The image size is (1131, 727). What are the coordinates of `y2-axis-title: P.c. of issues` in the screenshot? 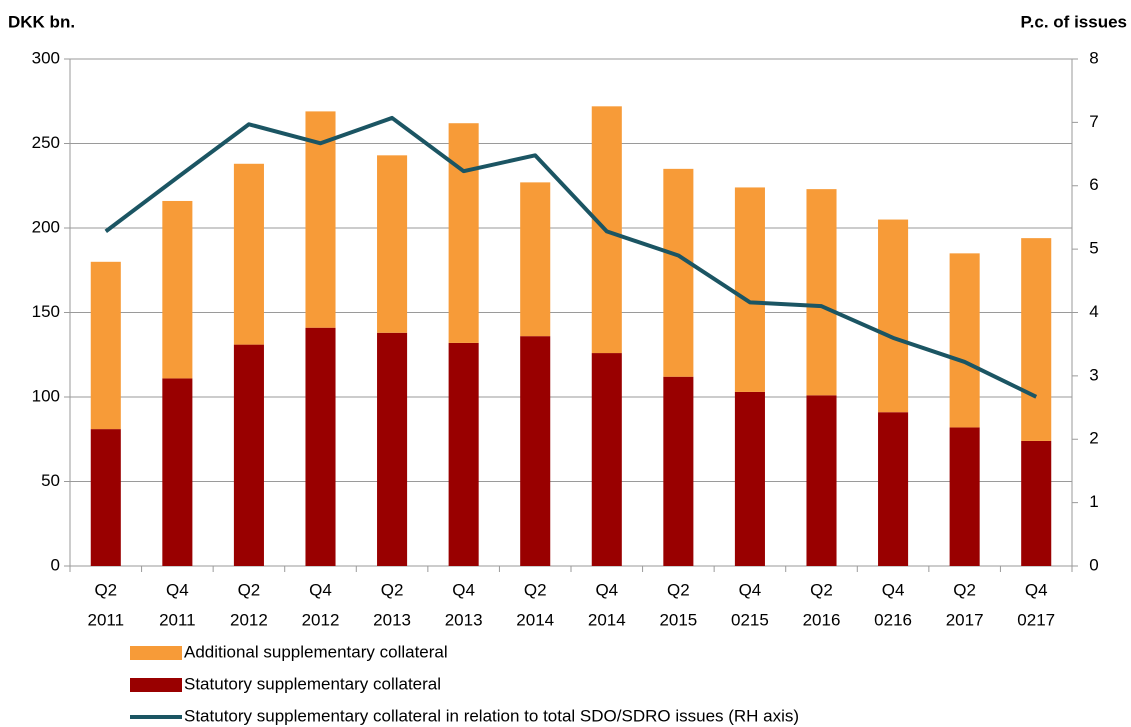 It's located at (1074, 21).